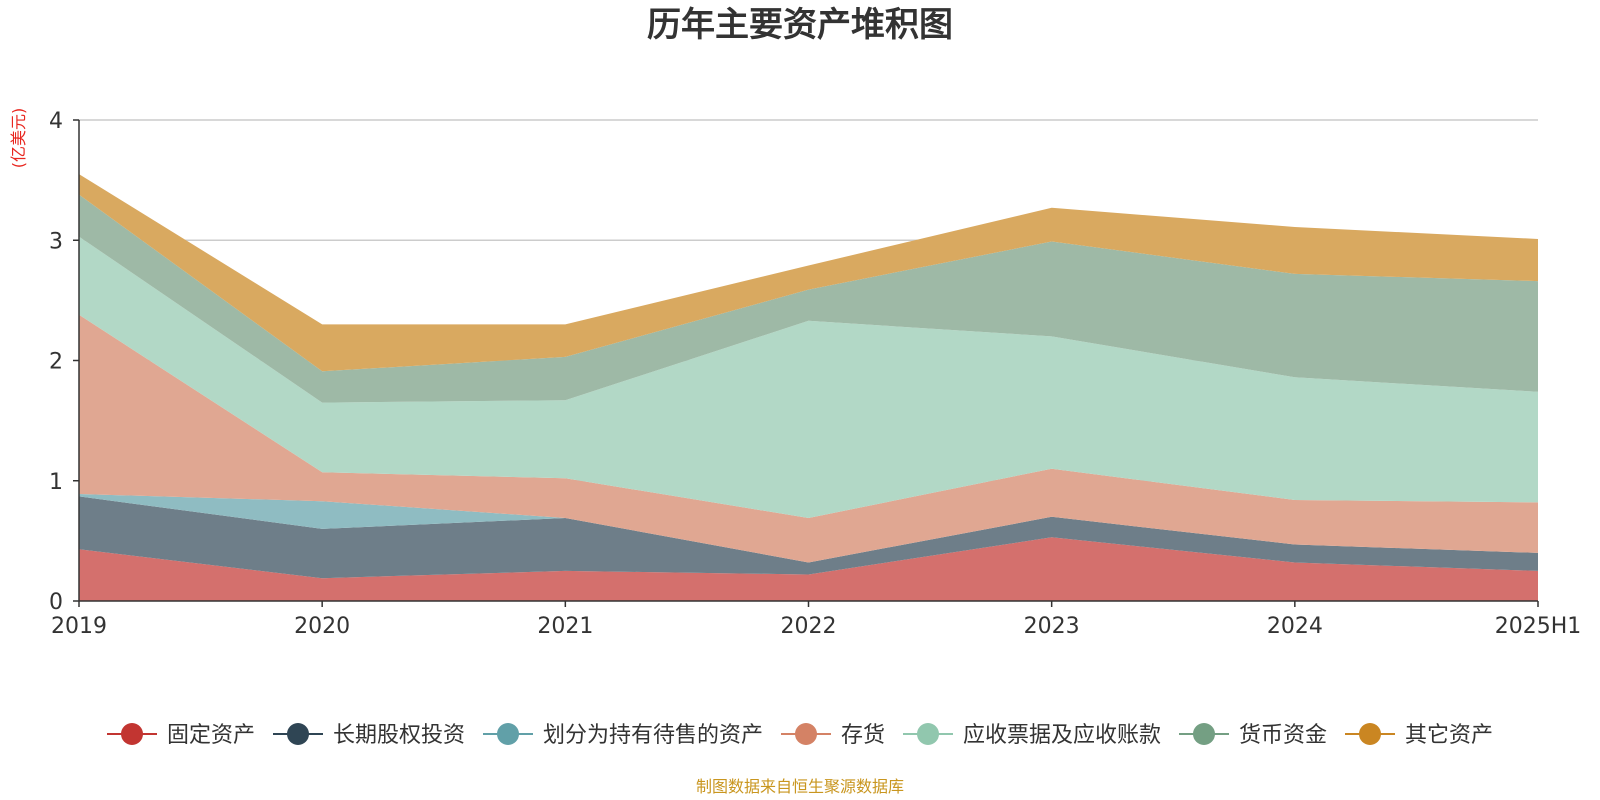  What do you see at coordinates (833, 735) in the screenshot?
I see `legend-item-3: 存货` at bounding box center [833, 735].